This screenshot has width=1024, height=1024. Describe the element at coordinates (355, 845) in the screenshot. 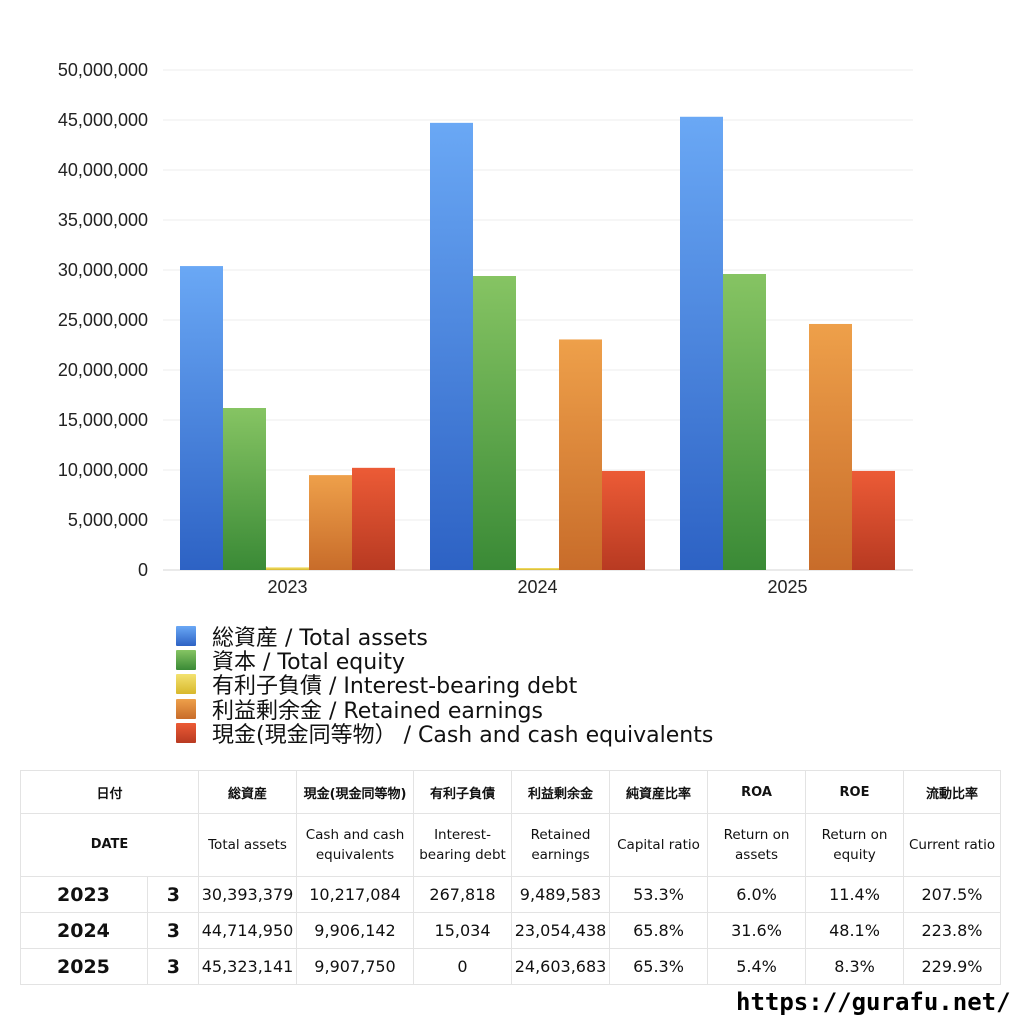

I see `header-cash-en: Cash and cash equivalents` at that location.